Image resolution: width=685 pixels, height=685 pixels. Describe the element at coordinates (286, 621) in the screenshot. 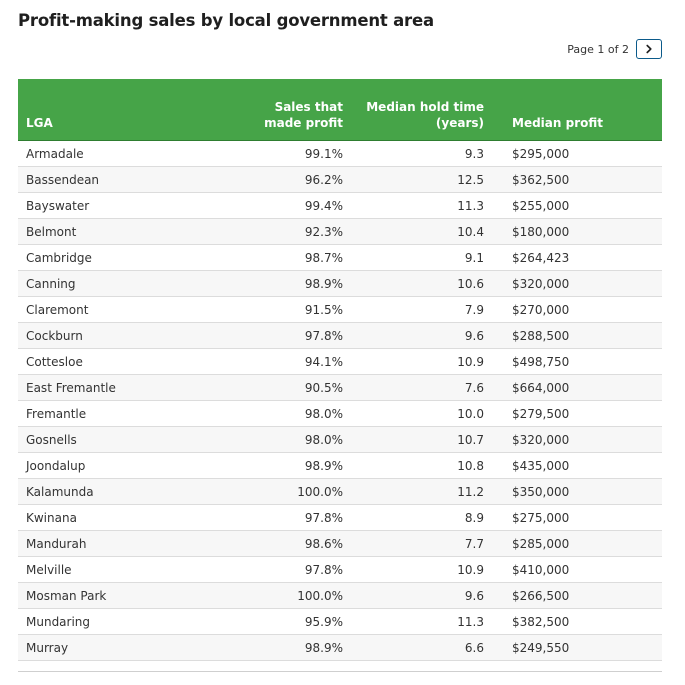

I see `cell-sales-profit: 95.9%` at that location.